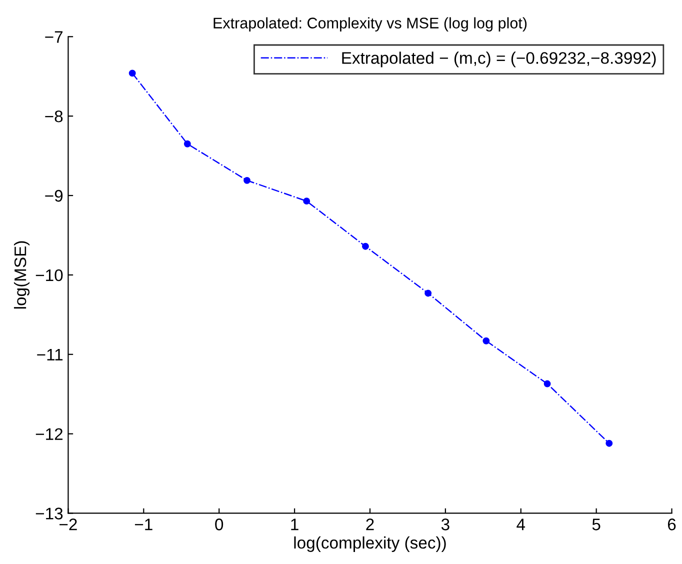  What do you see at coordinates (54, 196) in the screenshot?
I see `y-tick-label: −9` at bounding box center [54, 196].